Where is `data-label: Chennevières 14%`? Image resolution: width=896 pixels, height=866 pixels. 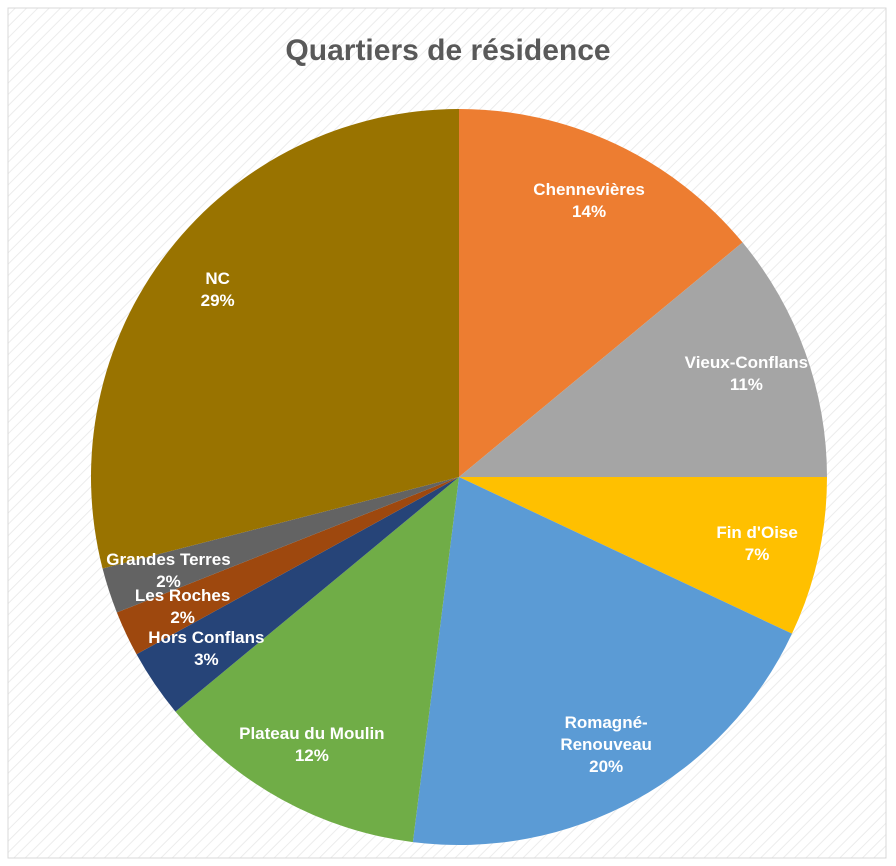 data-label: Chennevières 14% is located at coordinates (589, 201).